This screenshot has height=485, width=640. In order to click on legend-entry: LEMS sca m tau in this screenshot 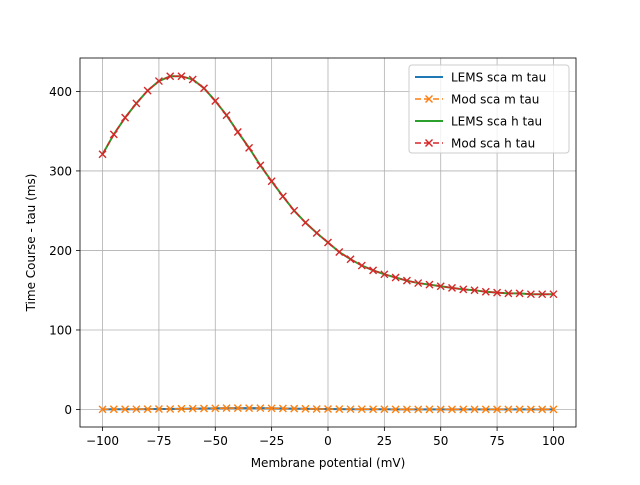, I will do `click(480, 78)`.